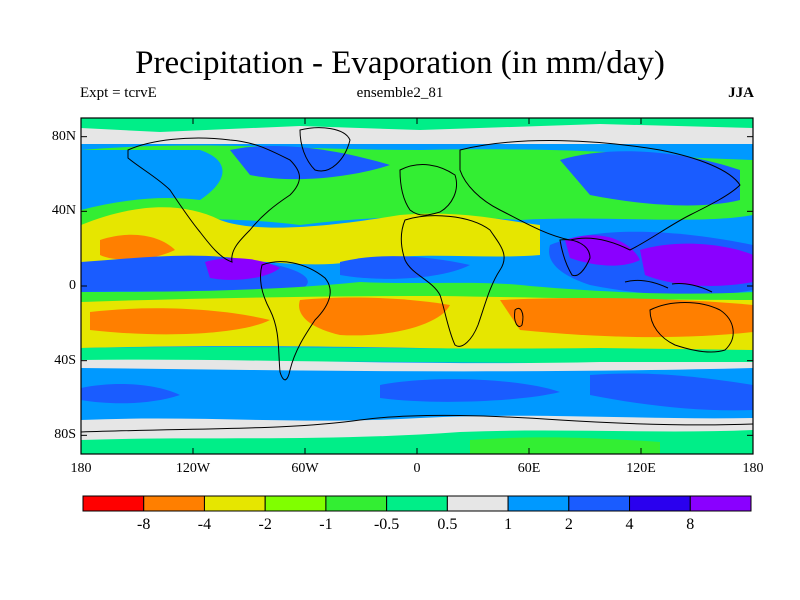 The height and width of the screenshot is (600, 800). I want to click on lat-label: 80S, so click(65, 435).